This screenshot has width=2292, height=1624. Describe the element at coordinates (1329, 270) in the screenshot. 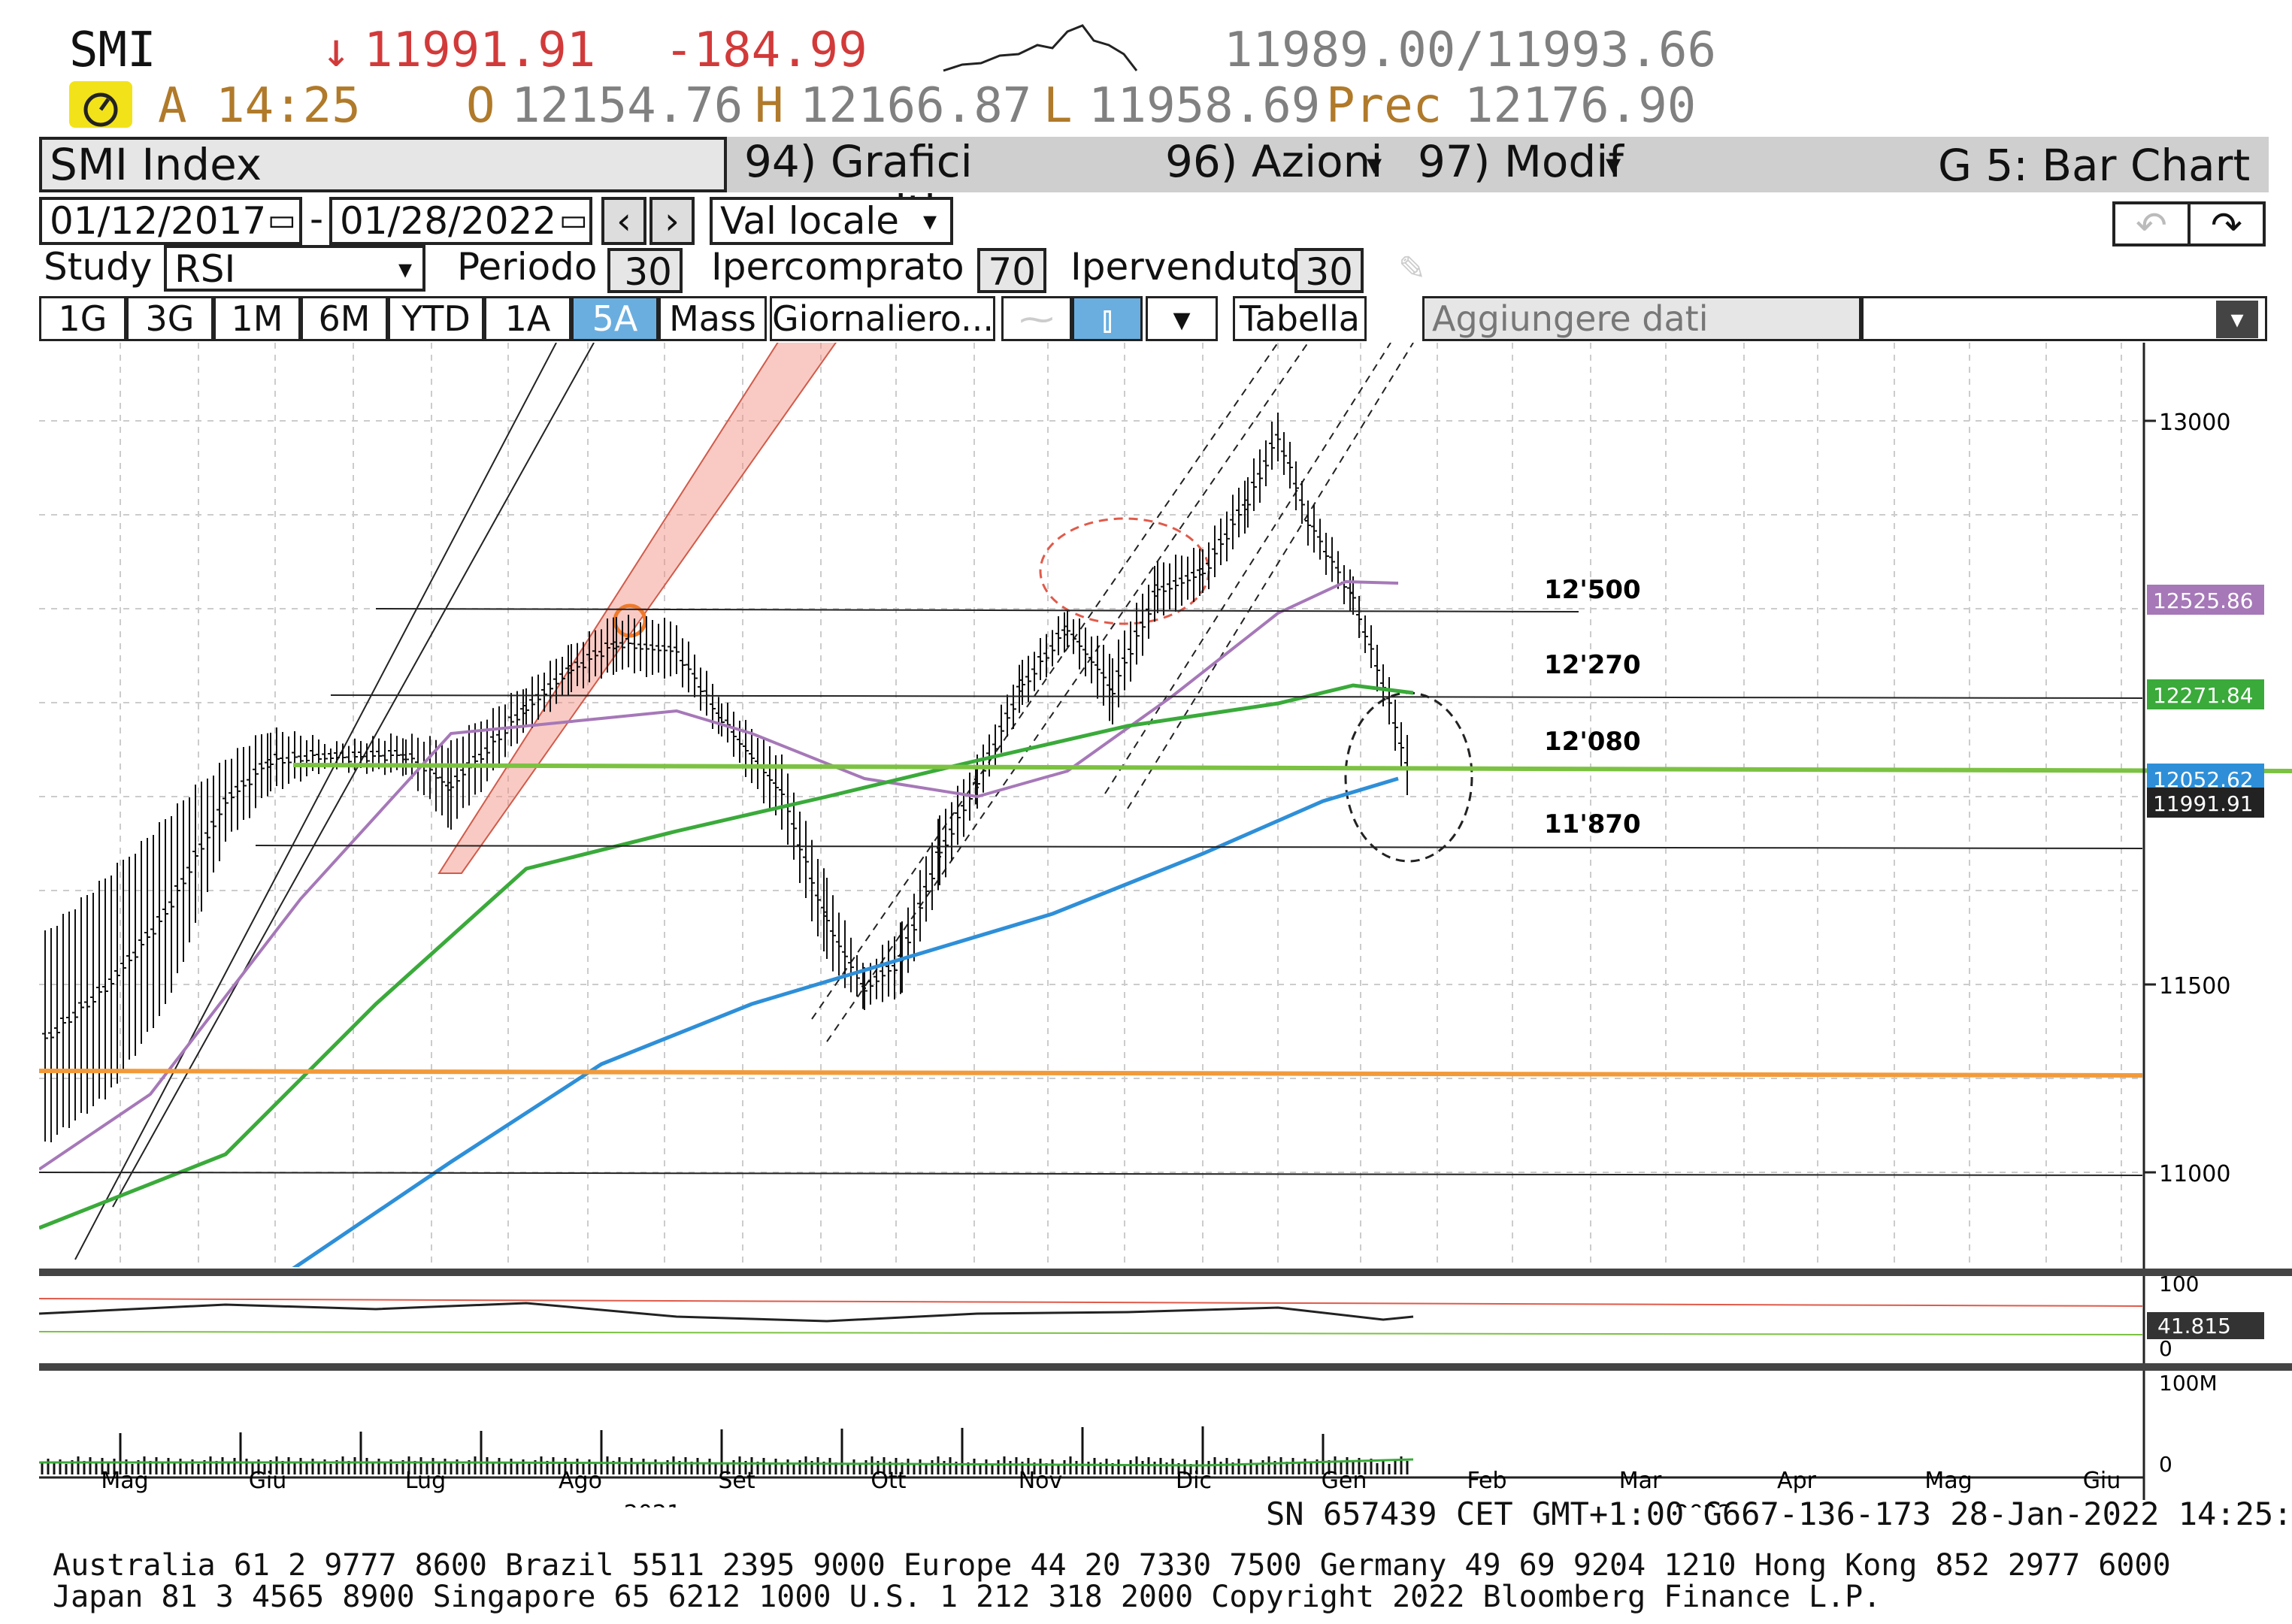

I see `oversold-field: 30` at that location.